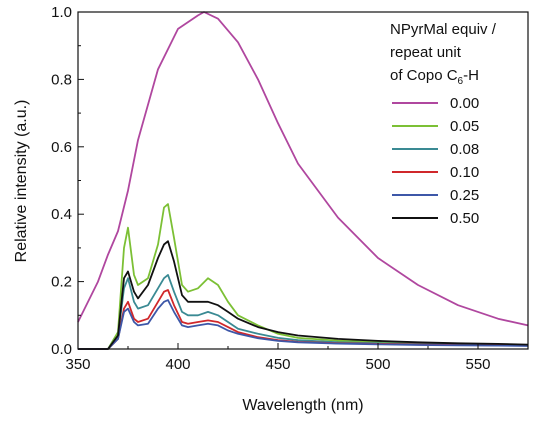  Describe the element at coordinates (377, 364) in the screenshot. I see `x-tick-label: 500` at that location.